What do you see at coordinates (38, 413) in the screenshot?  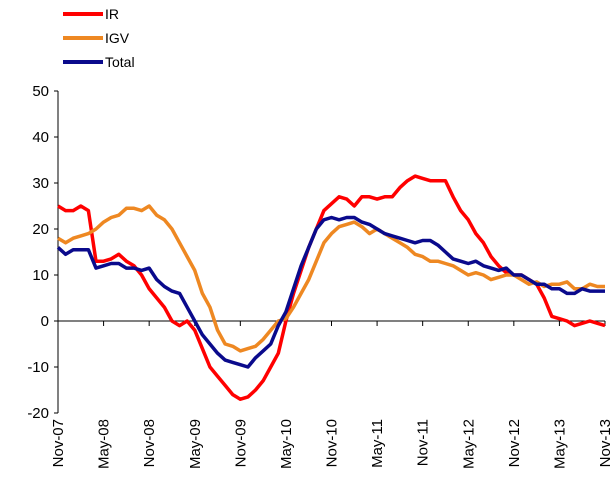 I see `y-tick-label: -20` at bounding box center [38, 413].